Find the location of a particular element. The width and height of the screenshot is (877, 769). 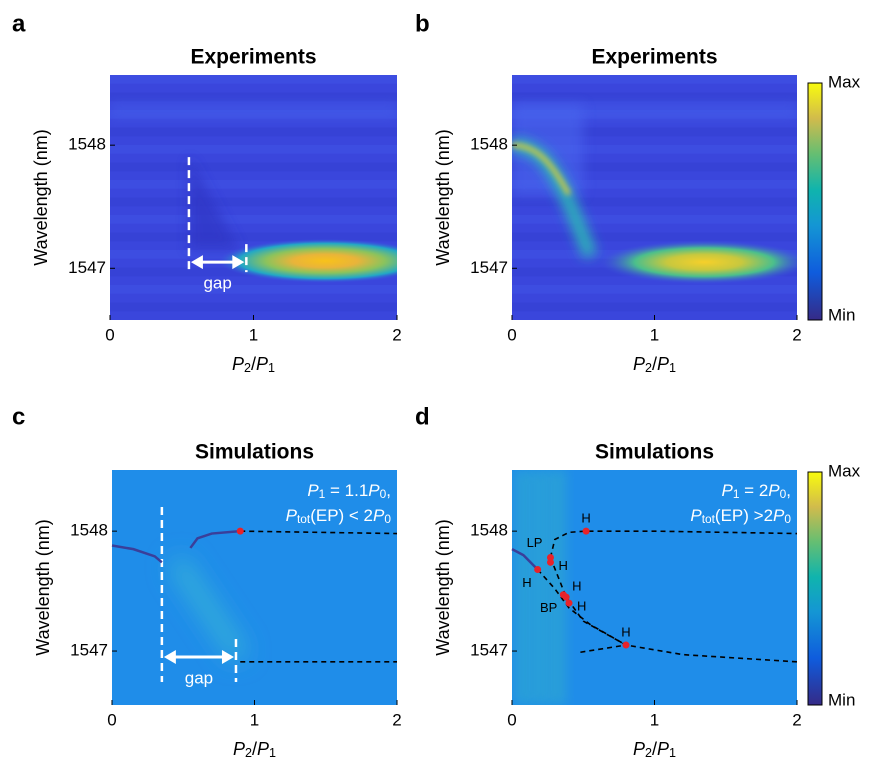

gap-arrowhead is located at coordinates (217, 262).